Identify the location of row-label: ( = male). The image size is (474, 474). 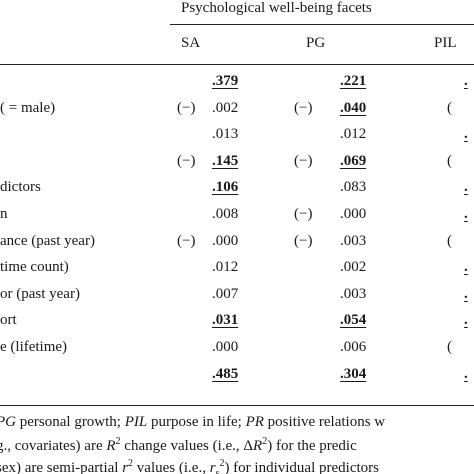
(28, 107).